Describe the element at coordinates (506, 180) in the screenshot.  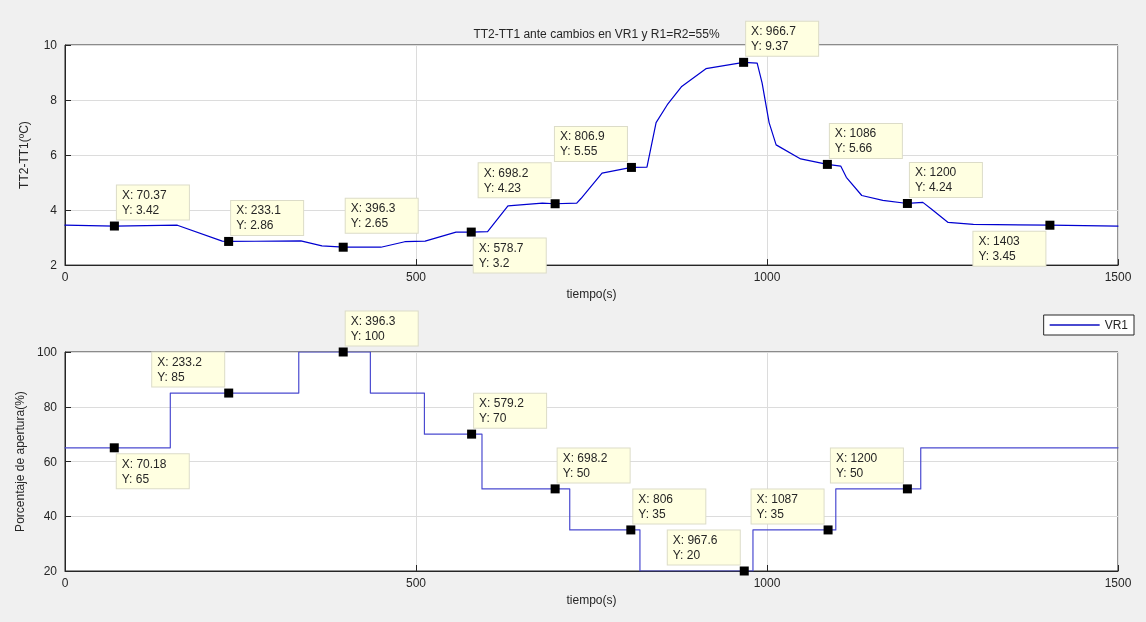
I see `annotation: X: 698.2 Y: 4.23` at that location.